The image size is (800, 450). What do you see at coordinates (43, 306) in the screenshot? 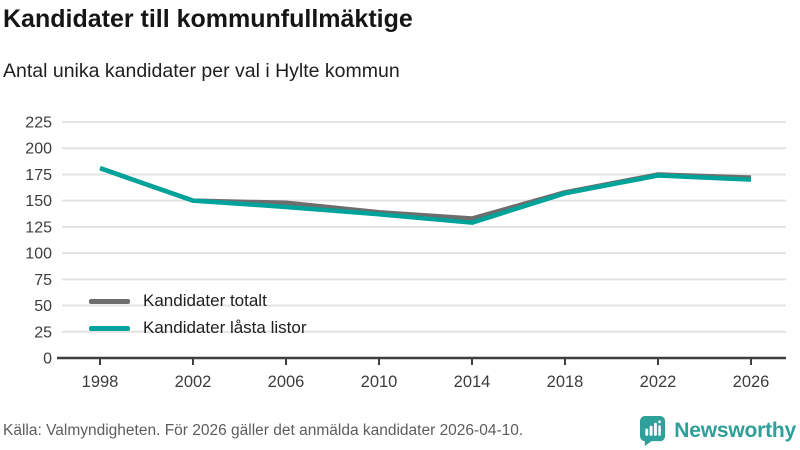
I see `svg-text: 50` at bounding box center [43, 306].